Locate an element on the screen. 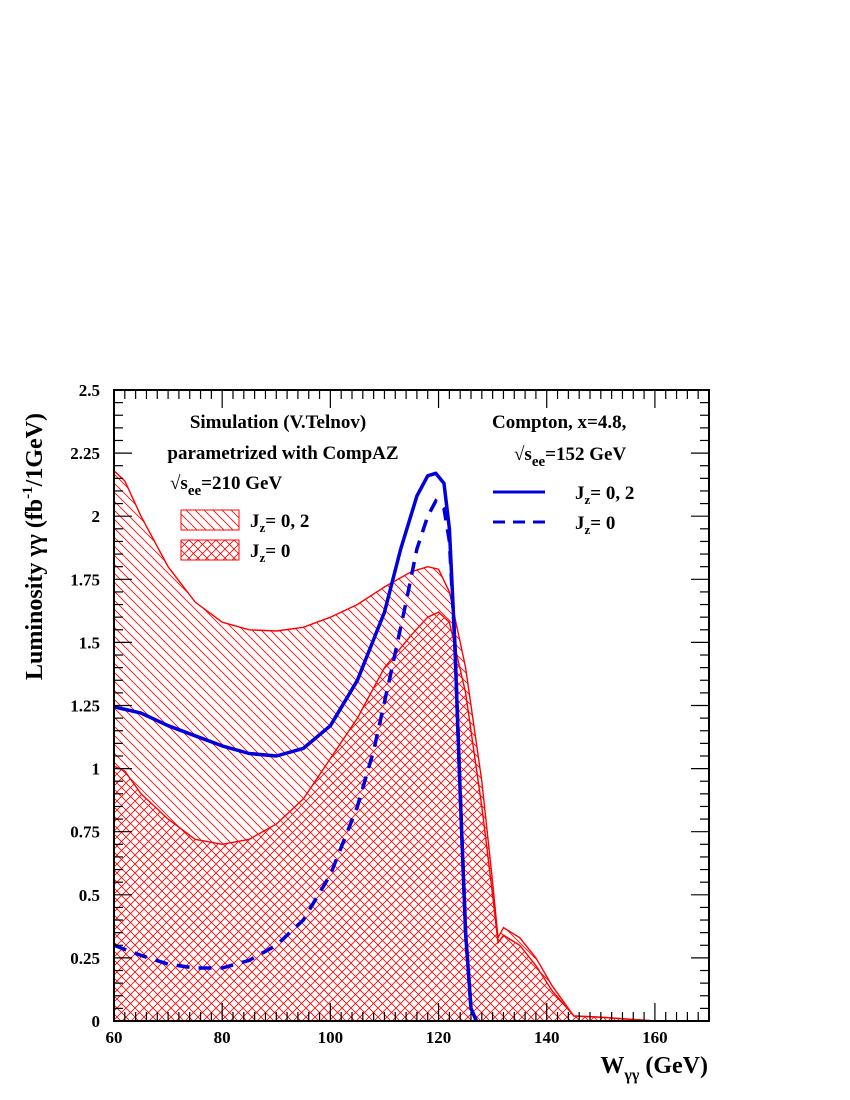 Image resolution: width=850 pixels, height=1100 pixels. legend-label-sim-jz02-main: J is located at coordinates (255, 521).